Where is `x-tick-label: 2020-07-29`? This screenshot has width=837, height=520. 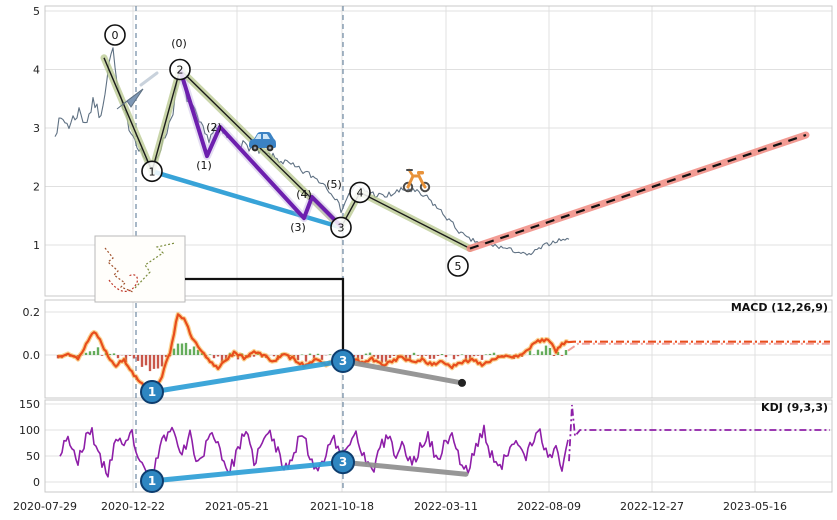
x-tick-label: 2020-07-29 is located at coordinates (45, 506).